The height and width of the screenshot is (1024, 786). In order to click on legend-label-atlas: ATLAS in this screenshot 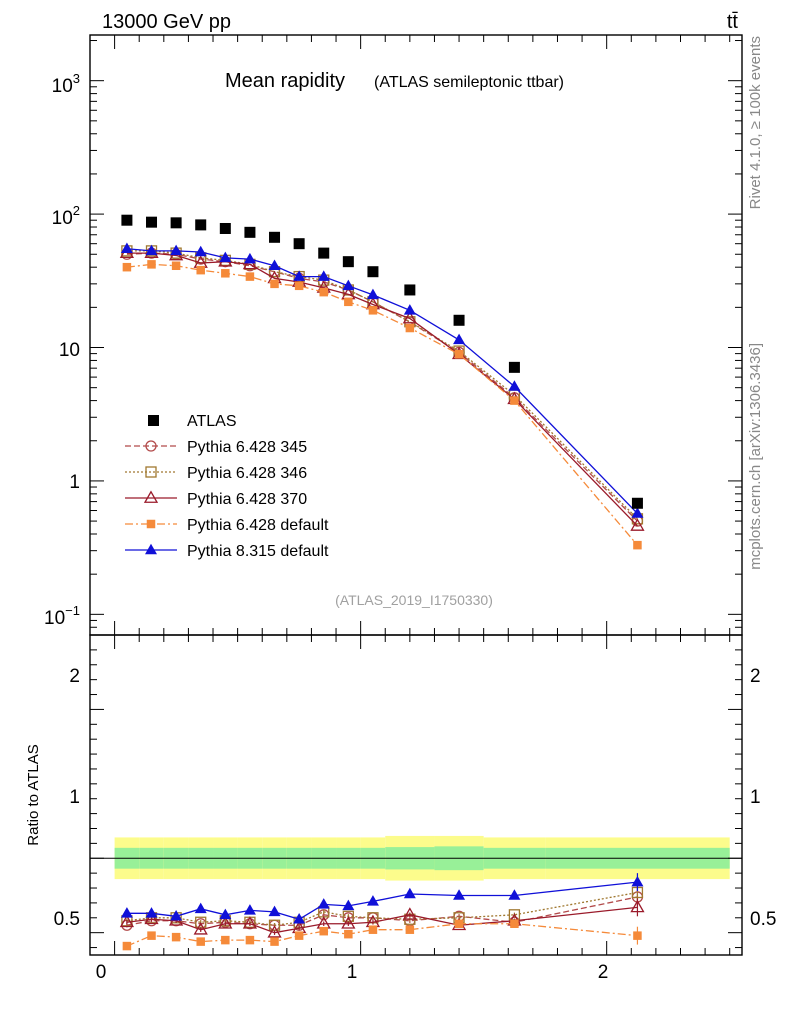, I will do `click(212, 421)`.